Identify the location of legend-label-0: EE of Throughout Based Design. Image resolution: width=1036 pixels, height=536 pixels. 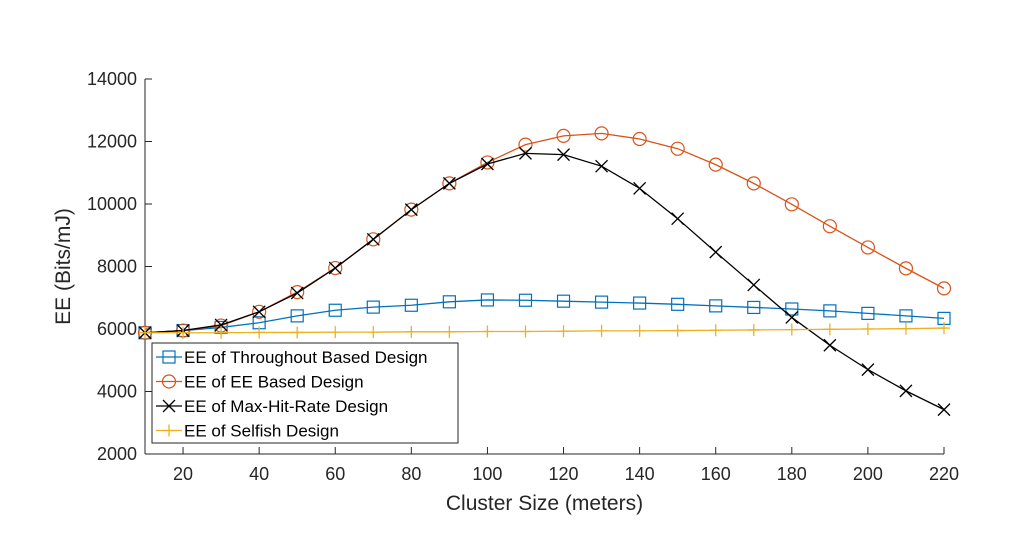
(306, 357).